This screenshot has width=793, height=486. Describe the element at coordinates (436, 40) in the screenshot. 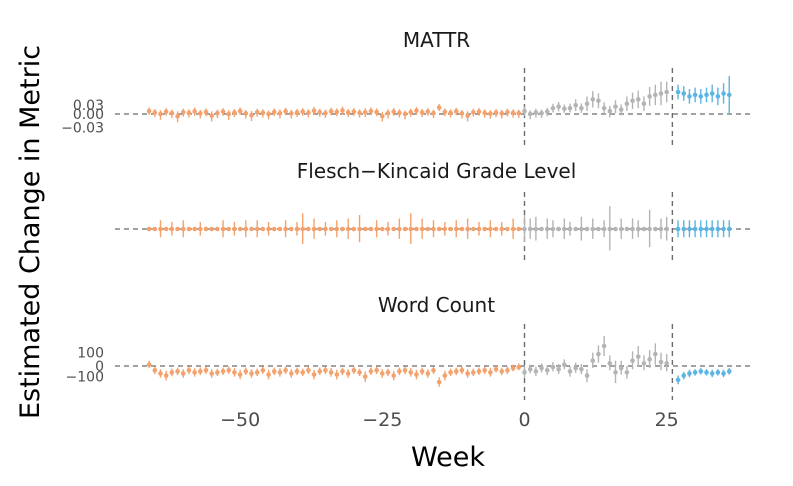

I see `panel-title: MATTR` at that location.